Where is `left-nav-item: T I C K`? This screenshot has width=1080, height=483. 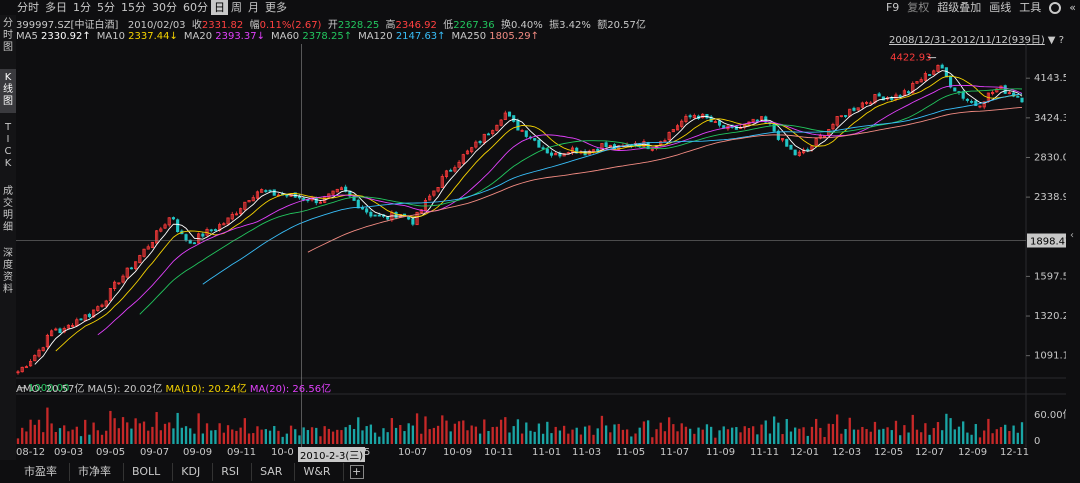
left-nav-item: T I C K is located at coordinates (8, 145).